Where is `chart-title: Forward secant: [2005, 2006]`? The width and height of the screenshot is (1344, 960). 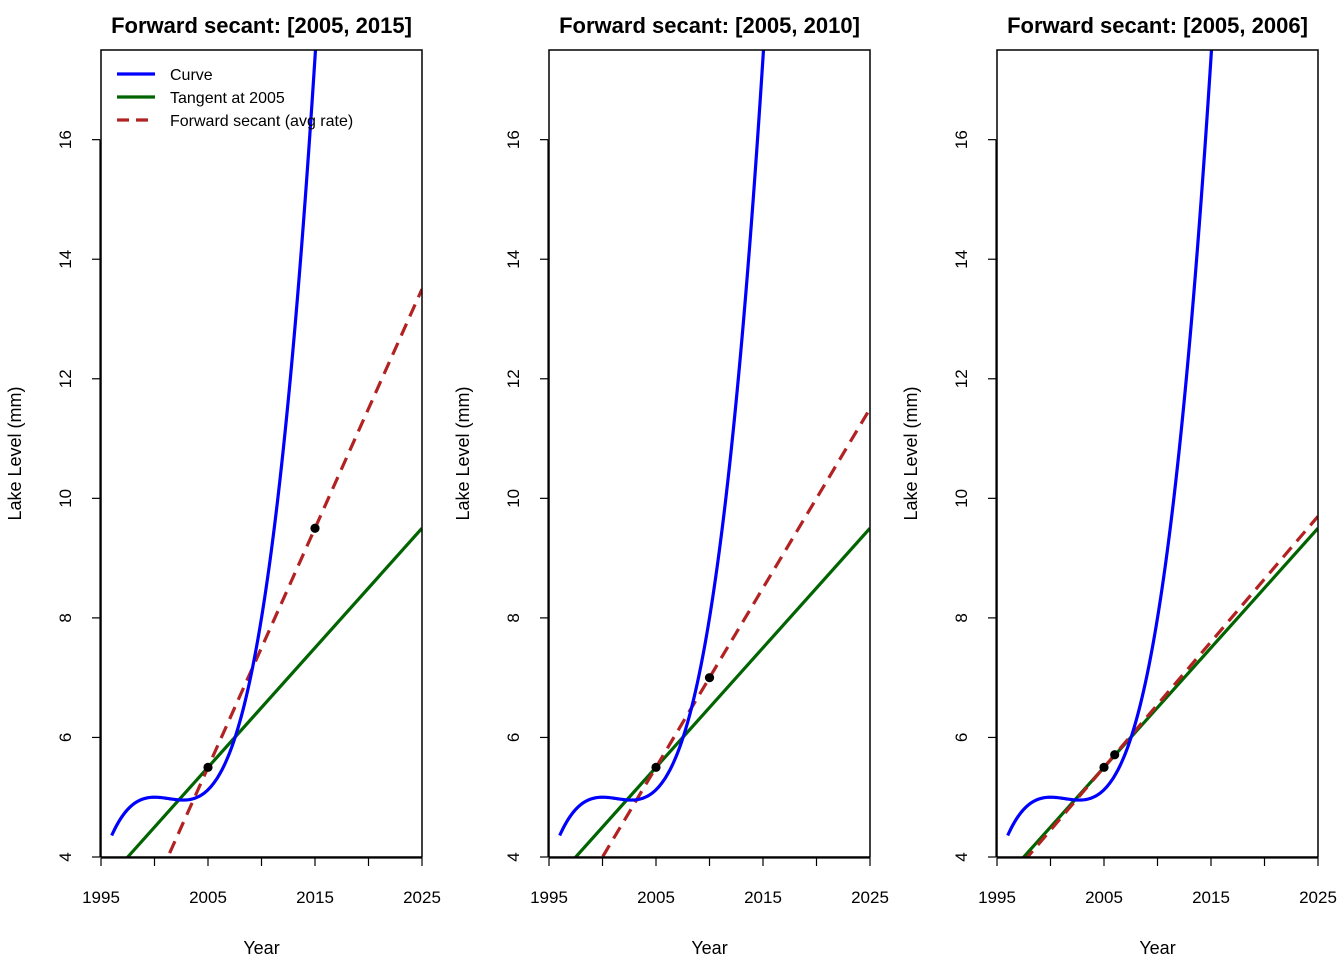 chart-title: Forward secant: [2005, 2006] is located at coordinates (1157, 25).